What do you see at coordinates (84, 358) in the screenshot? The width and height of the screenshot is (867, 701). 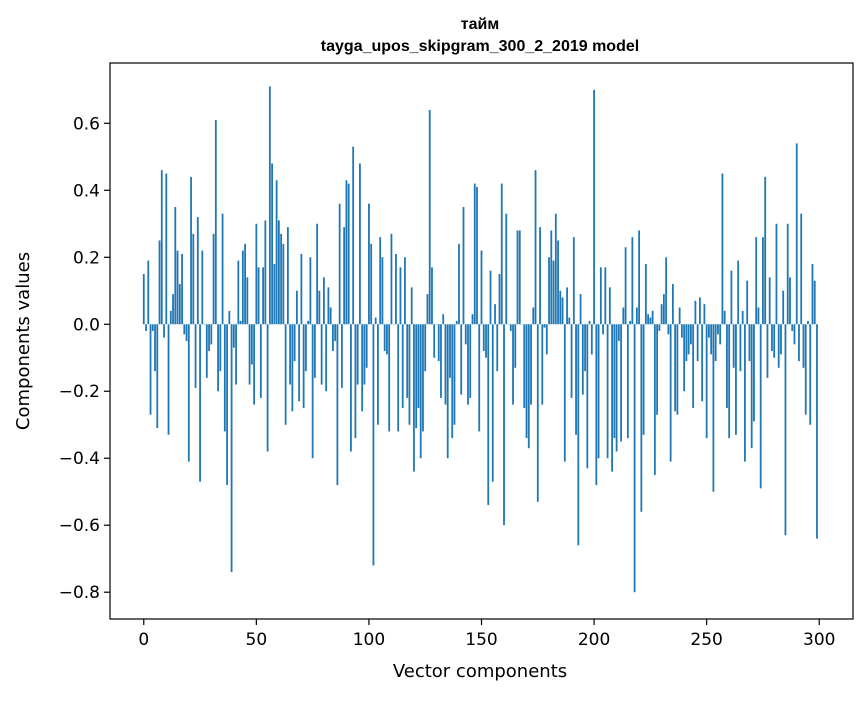 I see `y-axis-ticks: −0.8−0.6−0.4−0.20.00.20.40.6` at bounding box center [84, 358].